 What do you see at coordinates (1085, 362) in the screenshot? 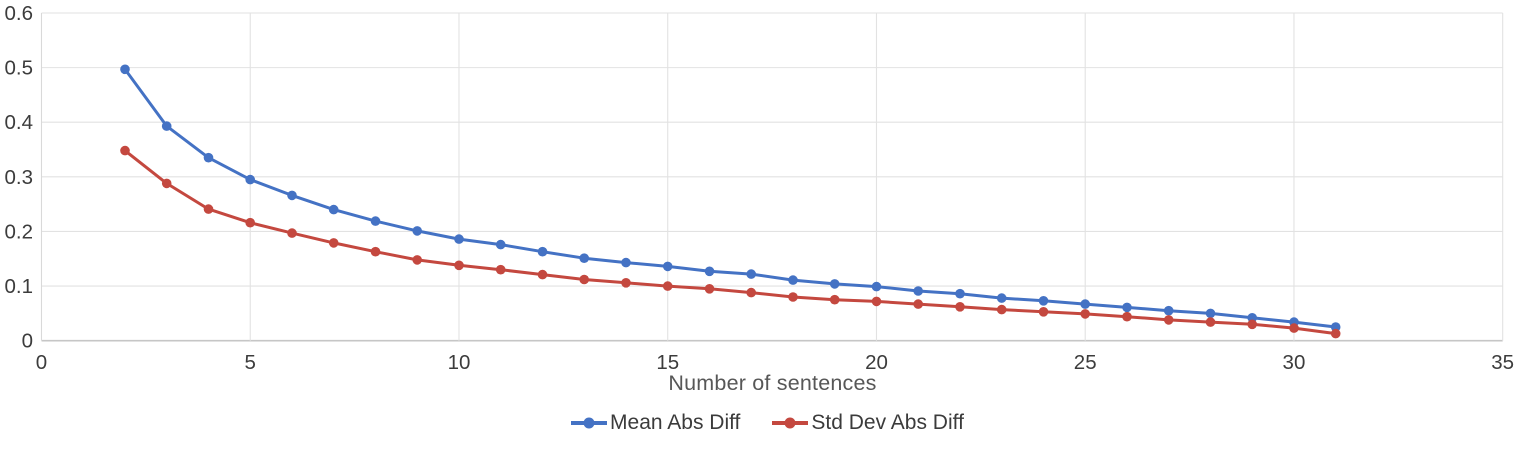
I see `x-tick-label: 25` at bounding box center [1085, 362].